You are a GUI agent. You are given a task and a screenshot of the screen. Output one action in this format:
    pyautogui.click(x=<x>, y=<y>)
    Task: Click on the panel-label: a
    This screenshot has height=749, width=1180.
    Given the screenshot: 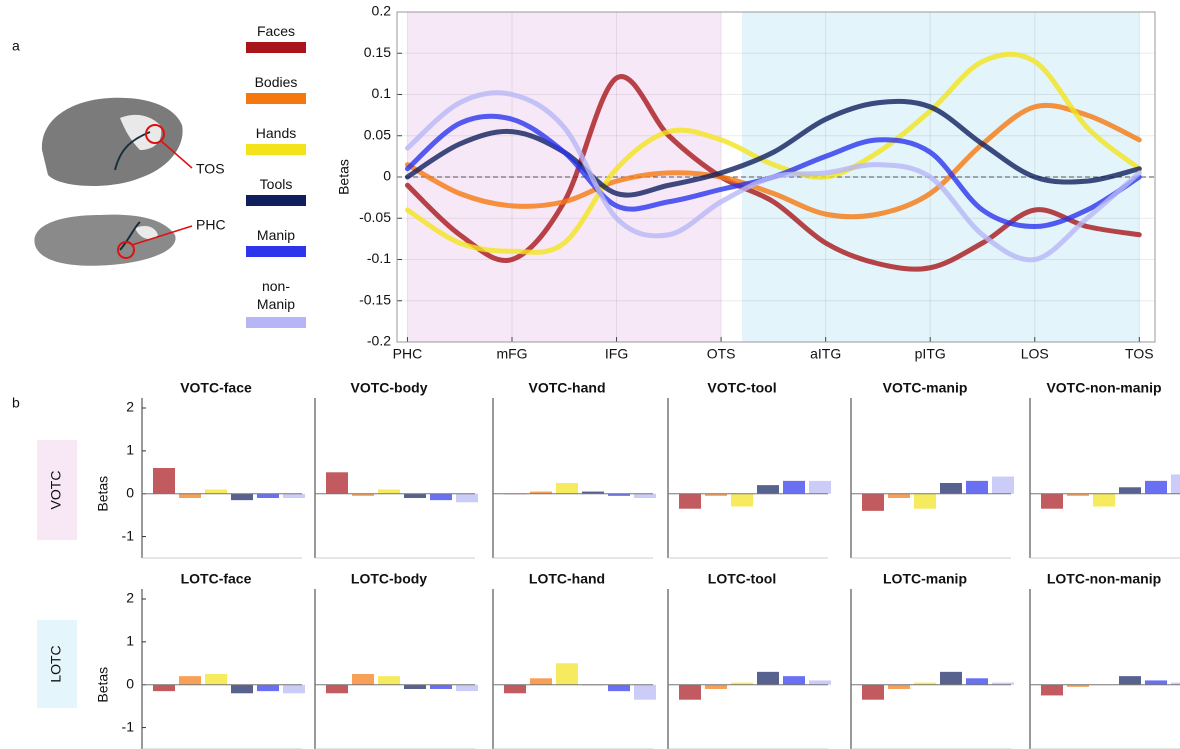 What is the action you would take?
    pyautogui.click(x=16, y=46)
    